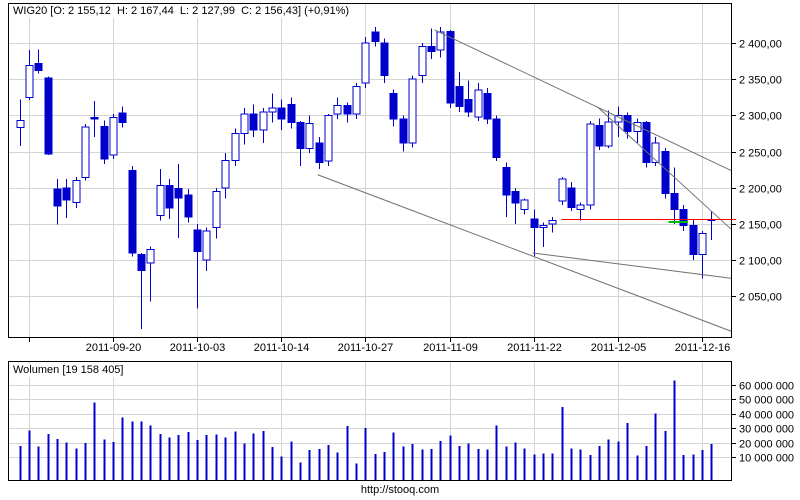 This screenshot has height=500, width=800. Describe the element at coordinates (766, 416) in the screenshot. I see `volume-axis-label: 40 000 000` at that location.